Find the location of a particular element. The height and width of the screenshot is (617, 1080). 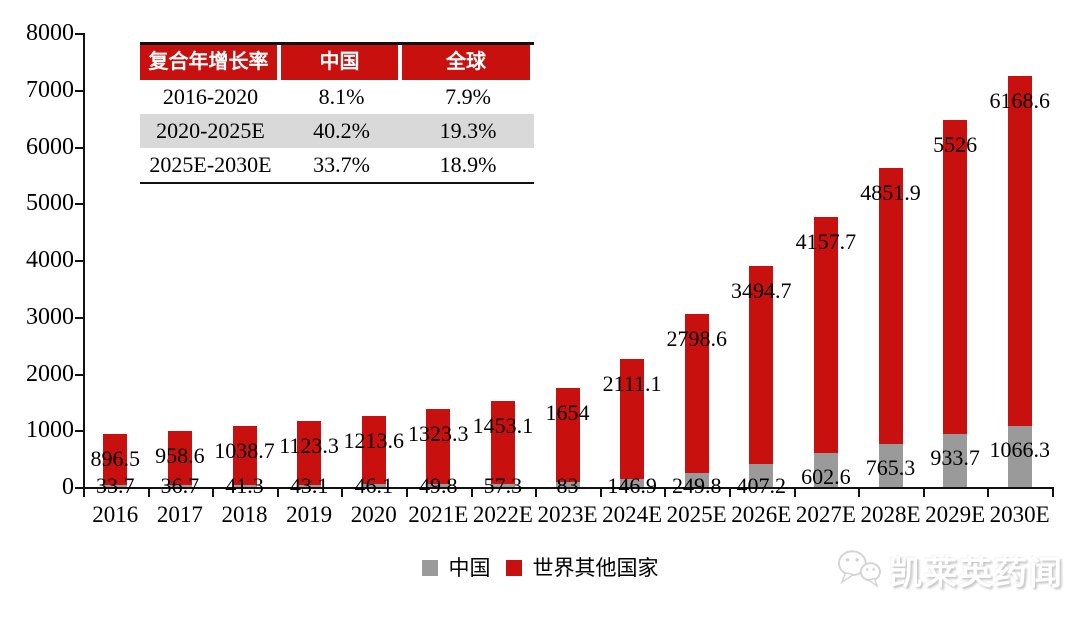

cagr-period: 2016-2020 is located at coordinates (210, 96).